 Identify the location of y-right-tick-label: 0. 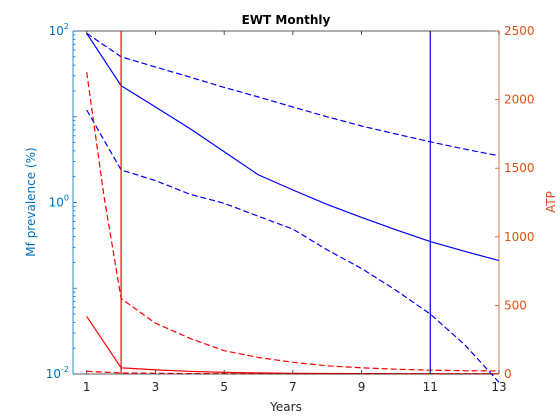
(508, 374).